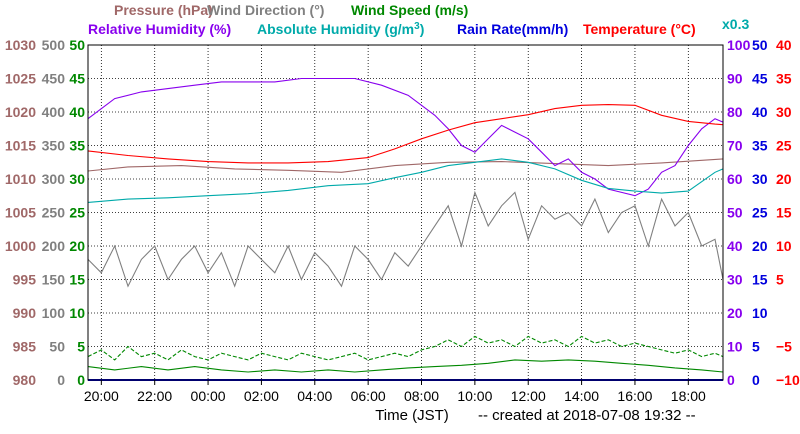 The image size is (800, 434). I want to click on wind-speed-tick: 50, so click(77, 45).